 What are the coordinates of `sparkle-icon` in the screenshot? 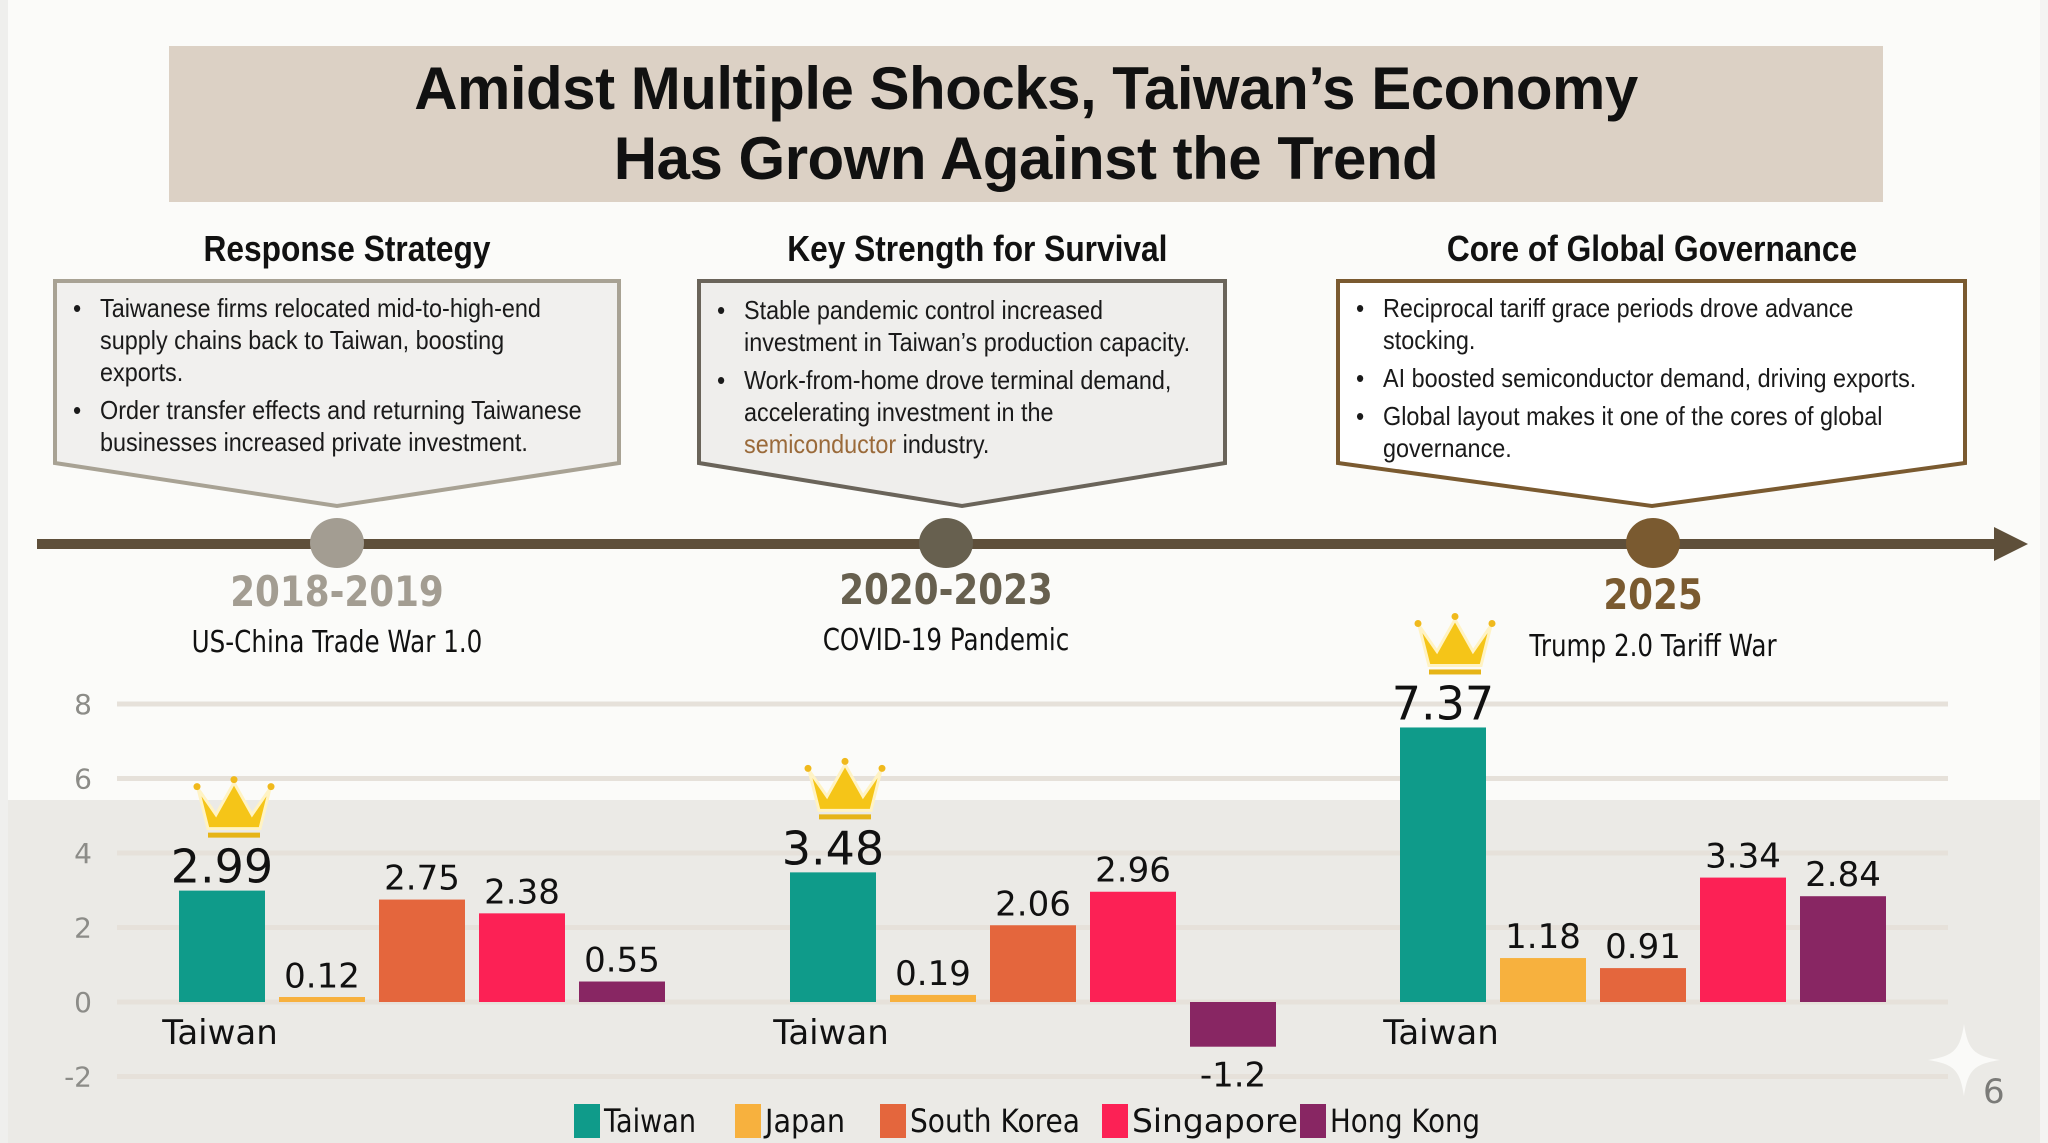 It's located at (1964, 1060).